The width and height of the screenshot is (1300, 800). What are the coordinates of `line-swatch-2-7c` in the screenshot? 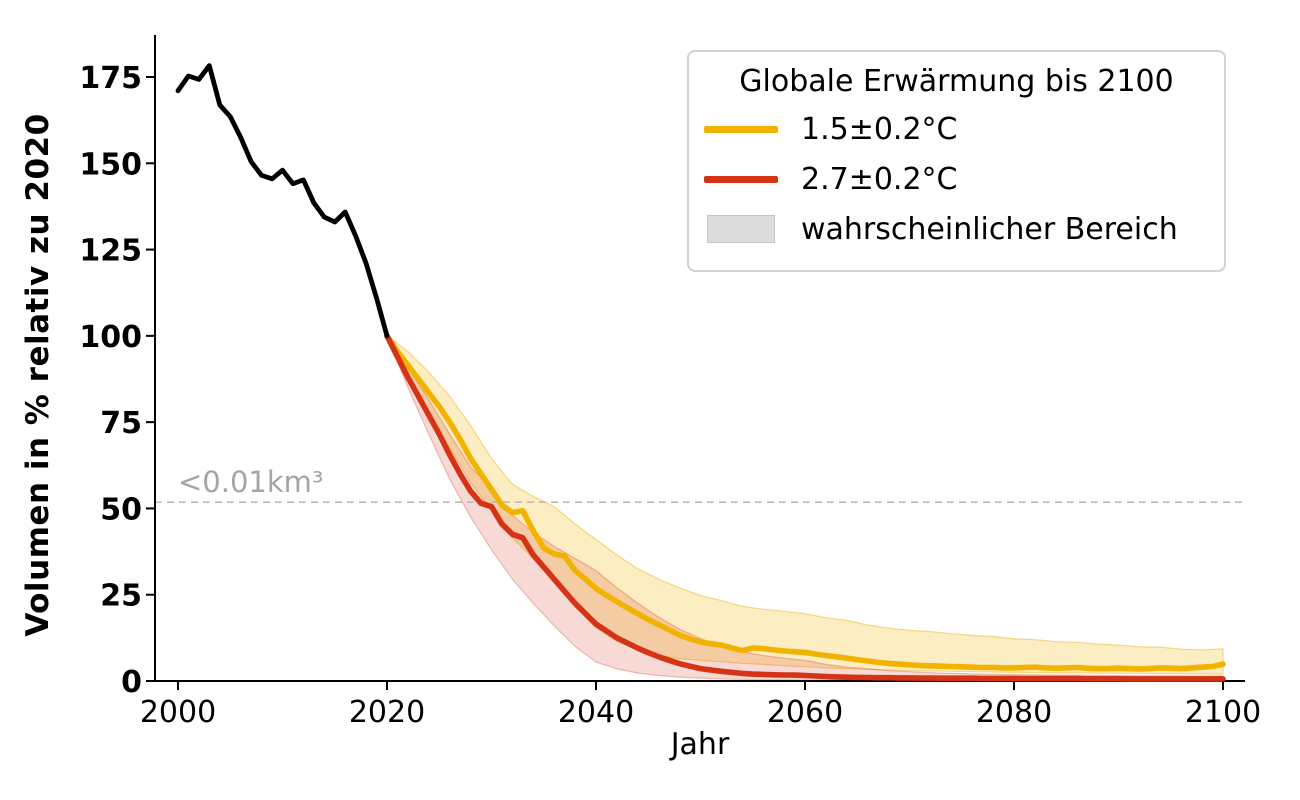 It's located at (741, 179).